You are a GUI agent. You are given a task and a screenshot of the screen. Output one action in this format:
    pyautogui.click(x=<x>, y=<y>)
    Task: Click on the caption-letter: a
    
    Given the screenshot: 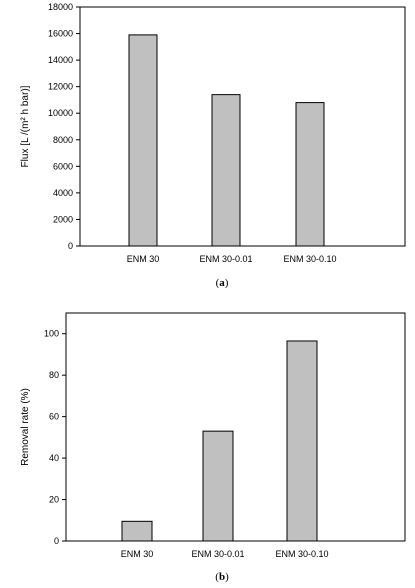 What is the action you would take?
    pyautogui.click(x=222, y=283)
    